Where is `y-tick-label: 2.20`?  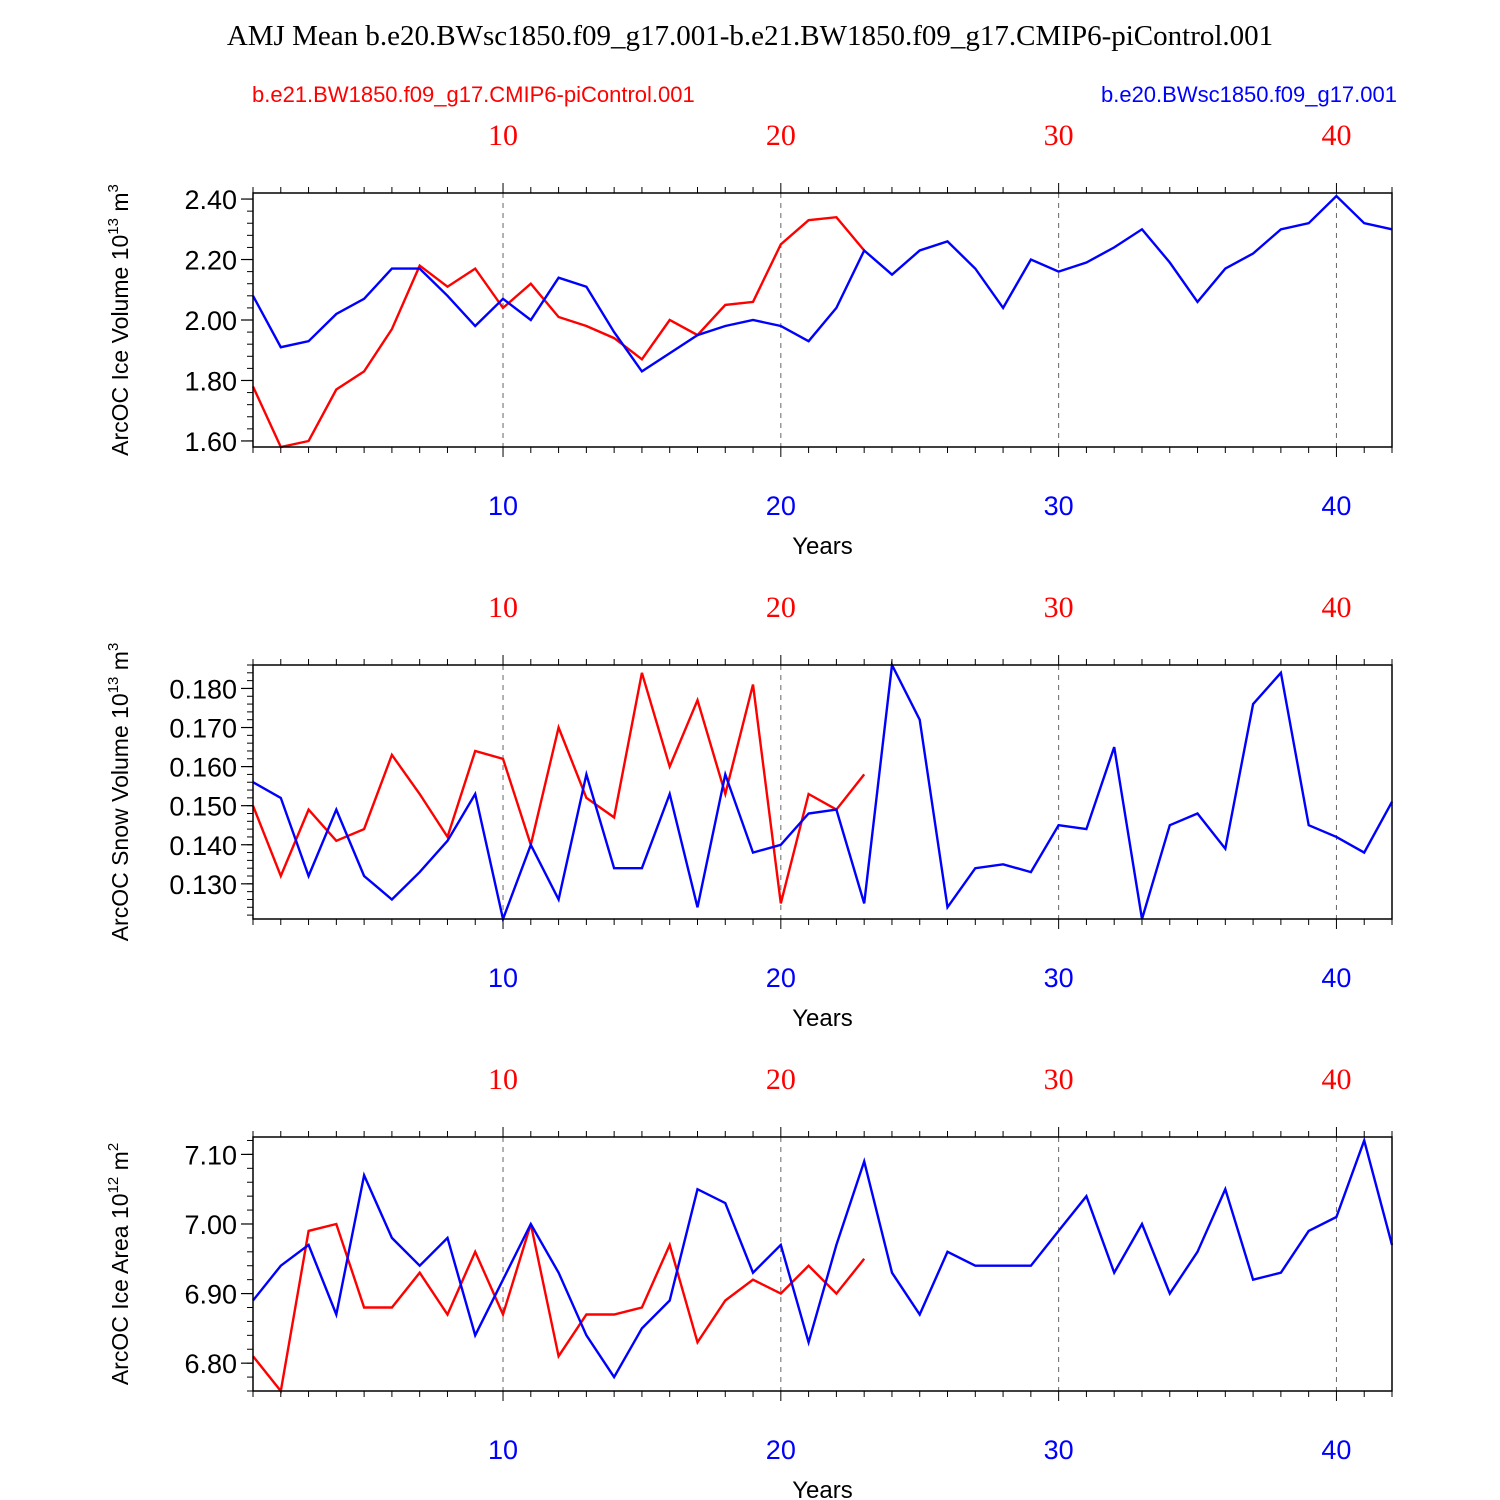
y-tick-label: 2.20 is located at coordinates (210, 261).